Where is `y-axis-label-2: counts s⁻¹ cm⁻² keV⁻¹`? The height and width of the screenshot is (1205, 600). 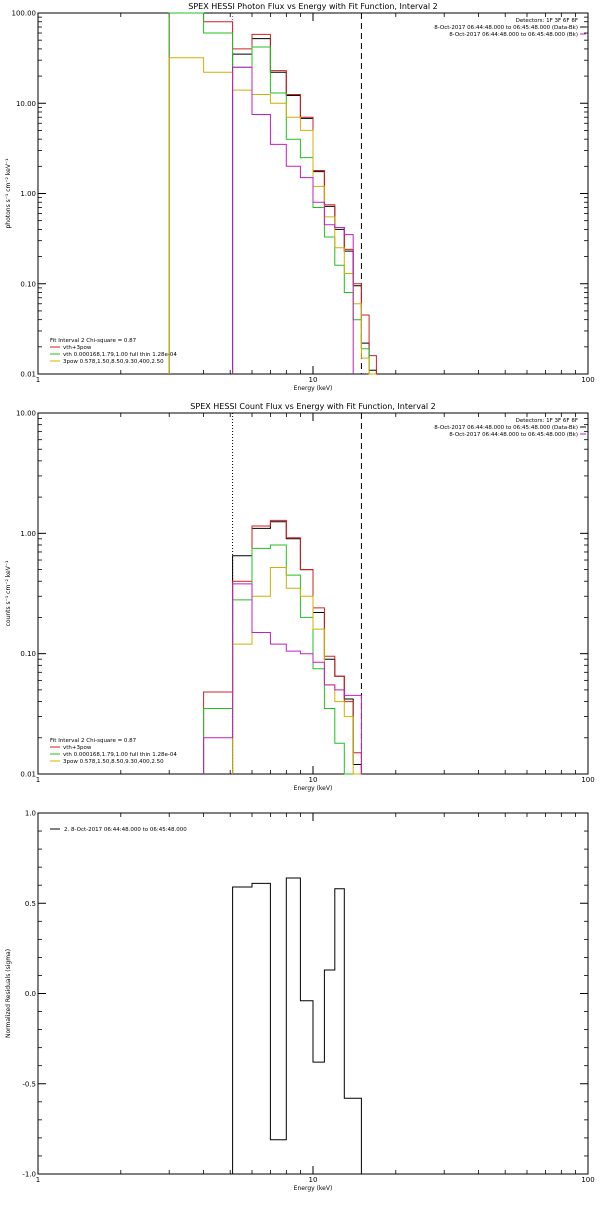 y-axis-label-2: counts s⁻¹ cm⁻² keV⁻¹ is located at coordinates (8, 593).